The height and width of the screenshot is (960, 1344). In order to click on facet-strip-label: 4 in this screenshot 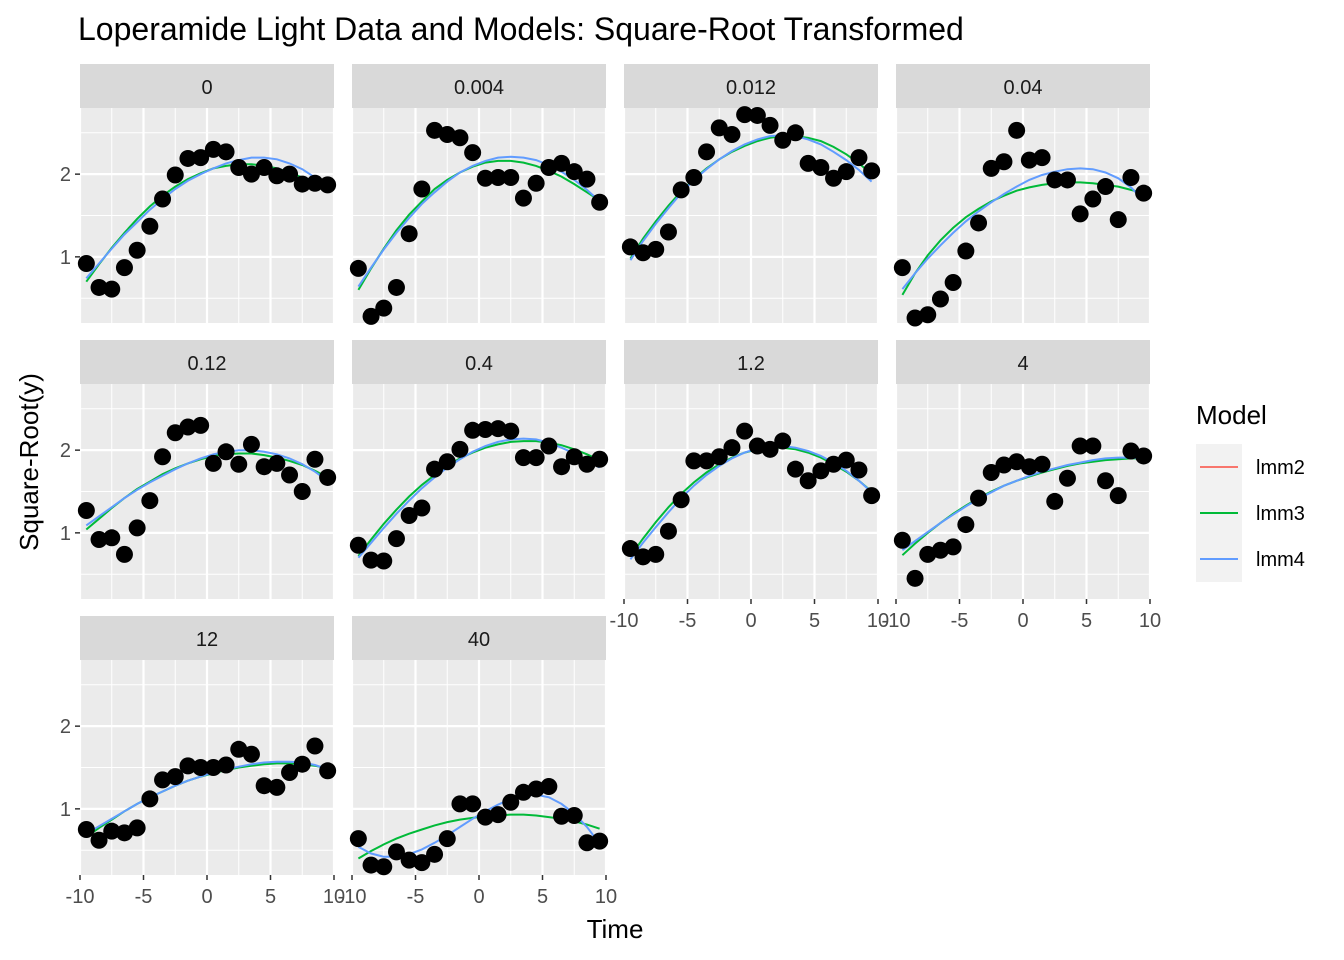, I will do `click(1022, 364)`.